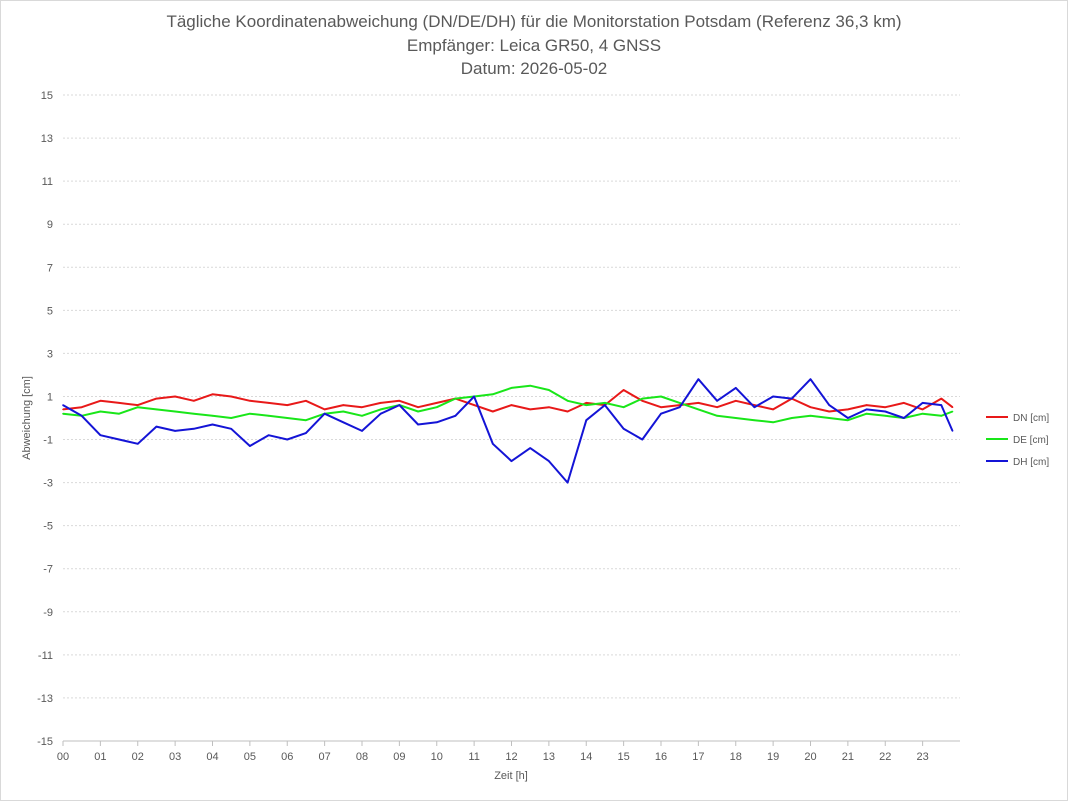 The image size is (1068, 801). I want to click on x-tick-label: 02, so click(138, 757).